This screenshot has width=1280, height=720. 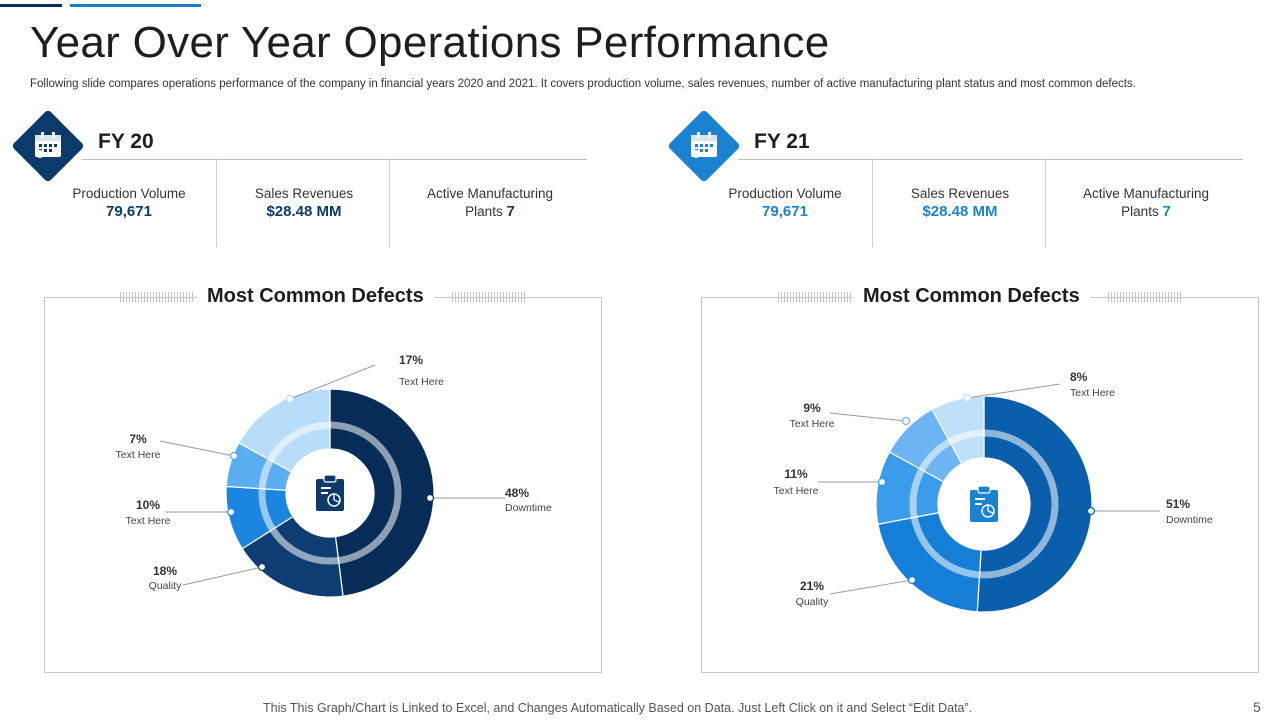 I want to click on data-label-percent: 18%, so click(x=165, y=571).